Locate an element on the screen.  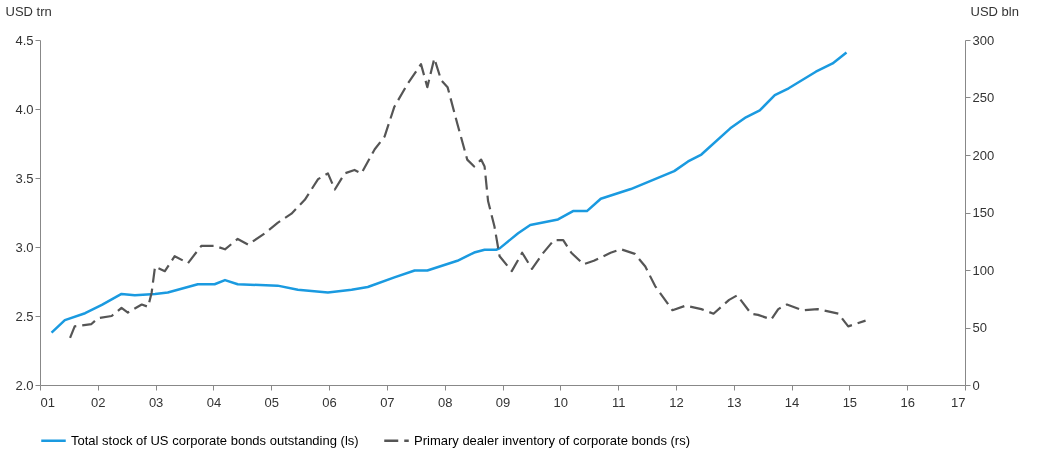
y-tick-label: 2.0 is located at coordinates (24, 385).